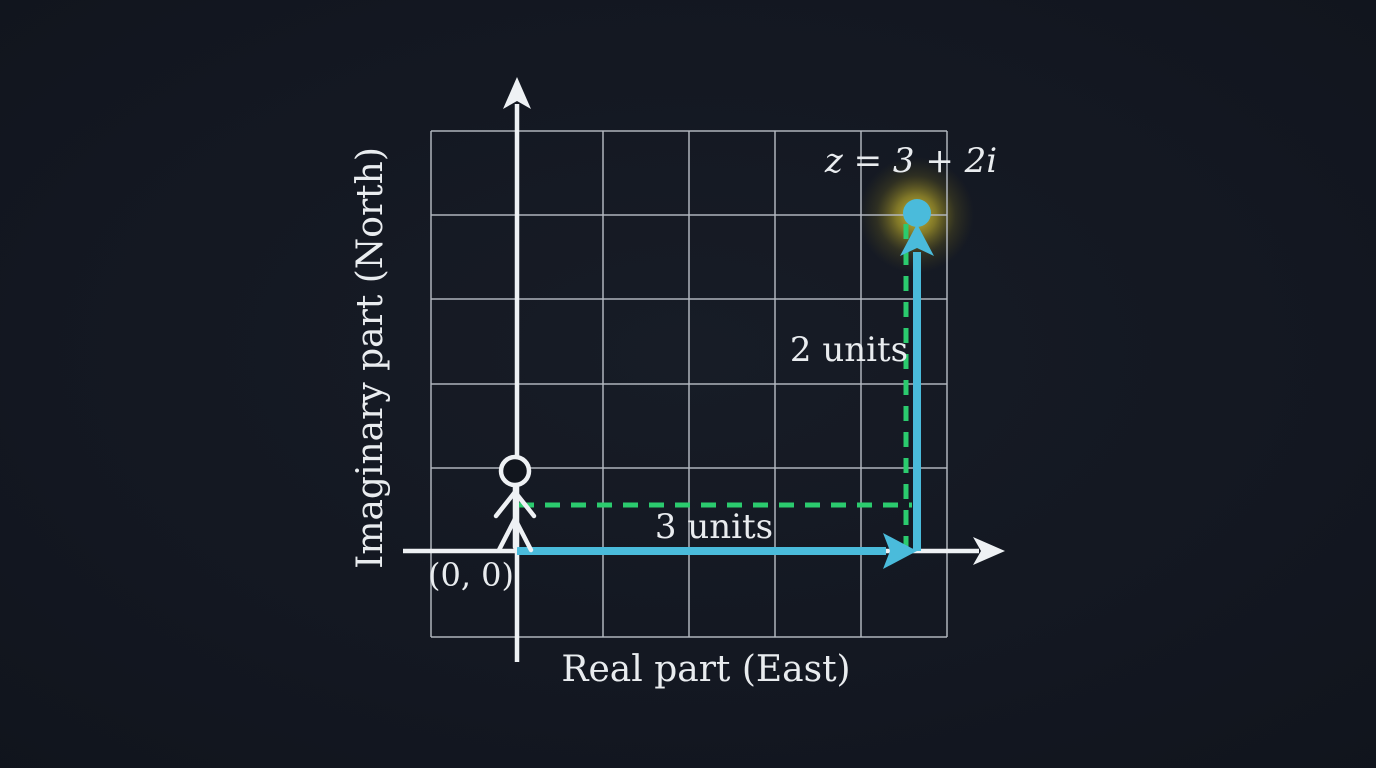 Image resolution: width=1376 pixels, height=768 pixels. What do you see at coordinates (517, 93) in the screenshot?
I see `y-axis-arrow-icon` at bounding box center [517, 93].